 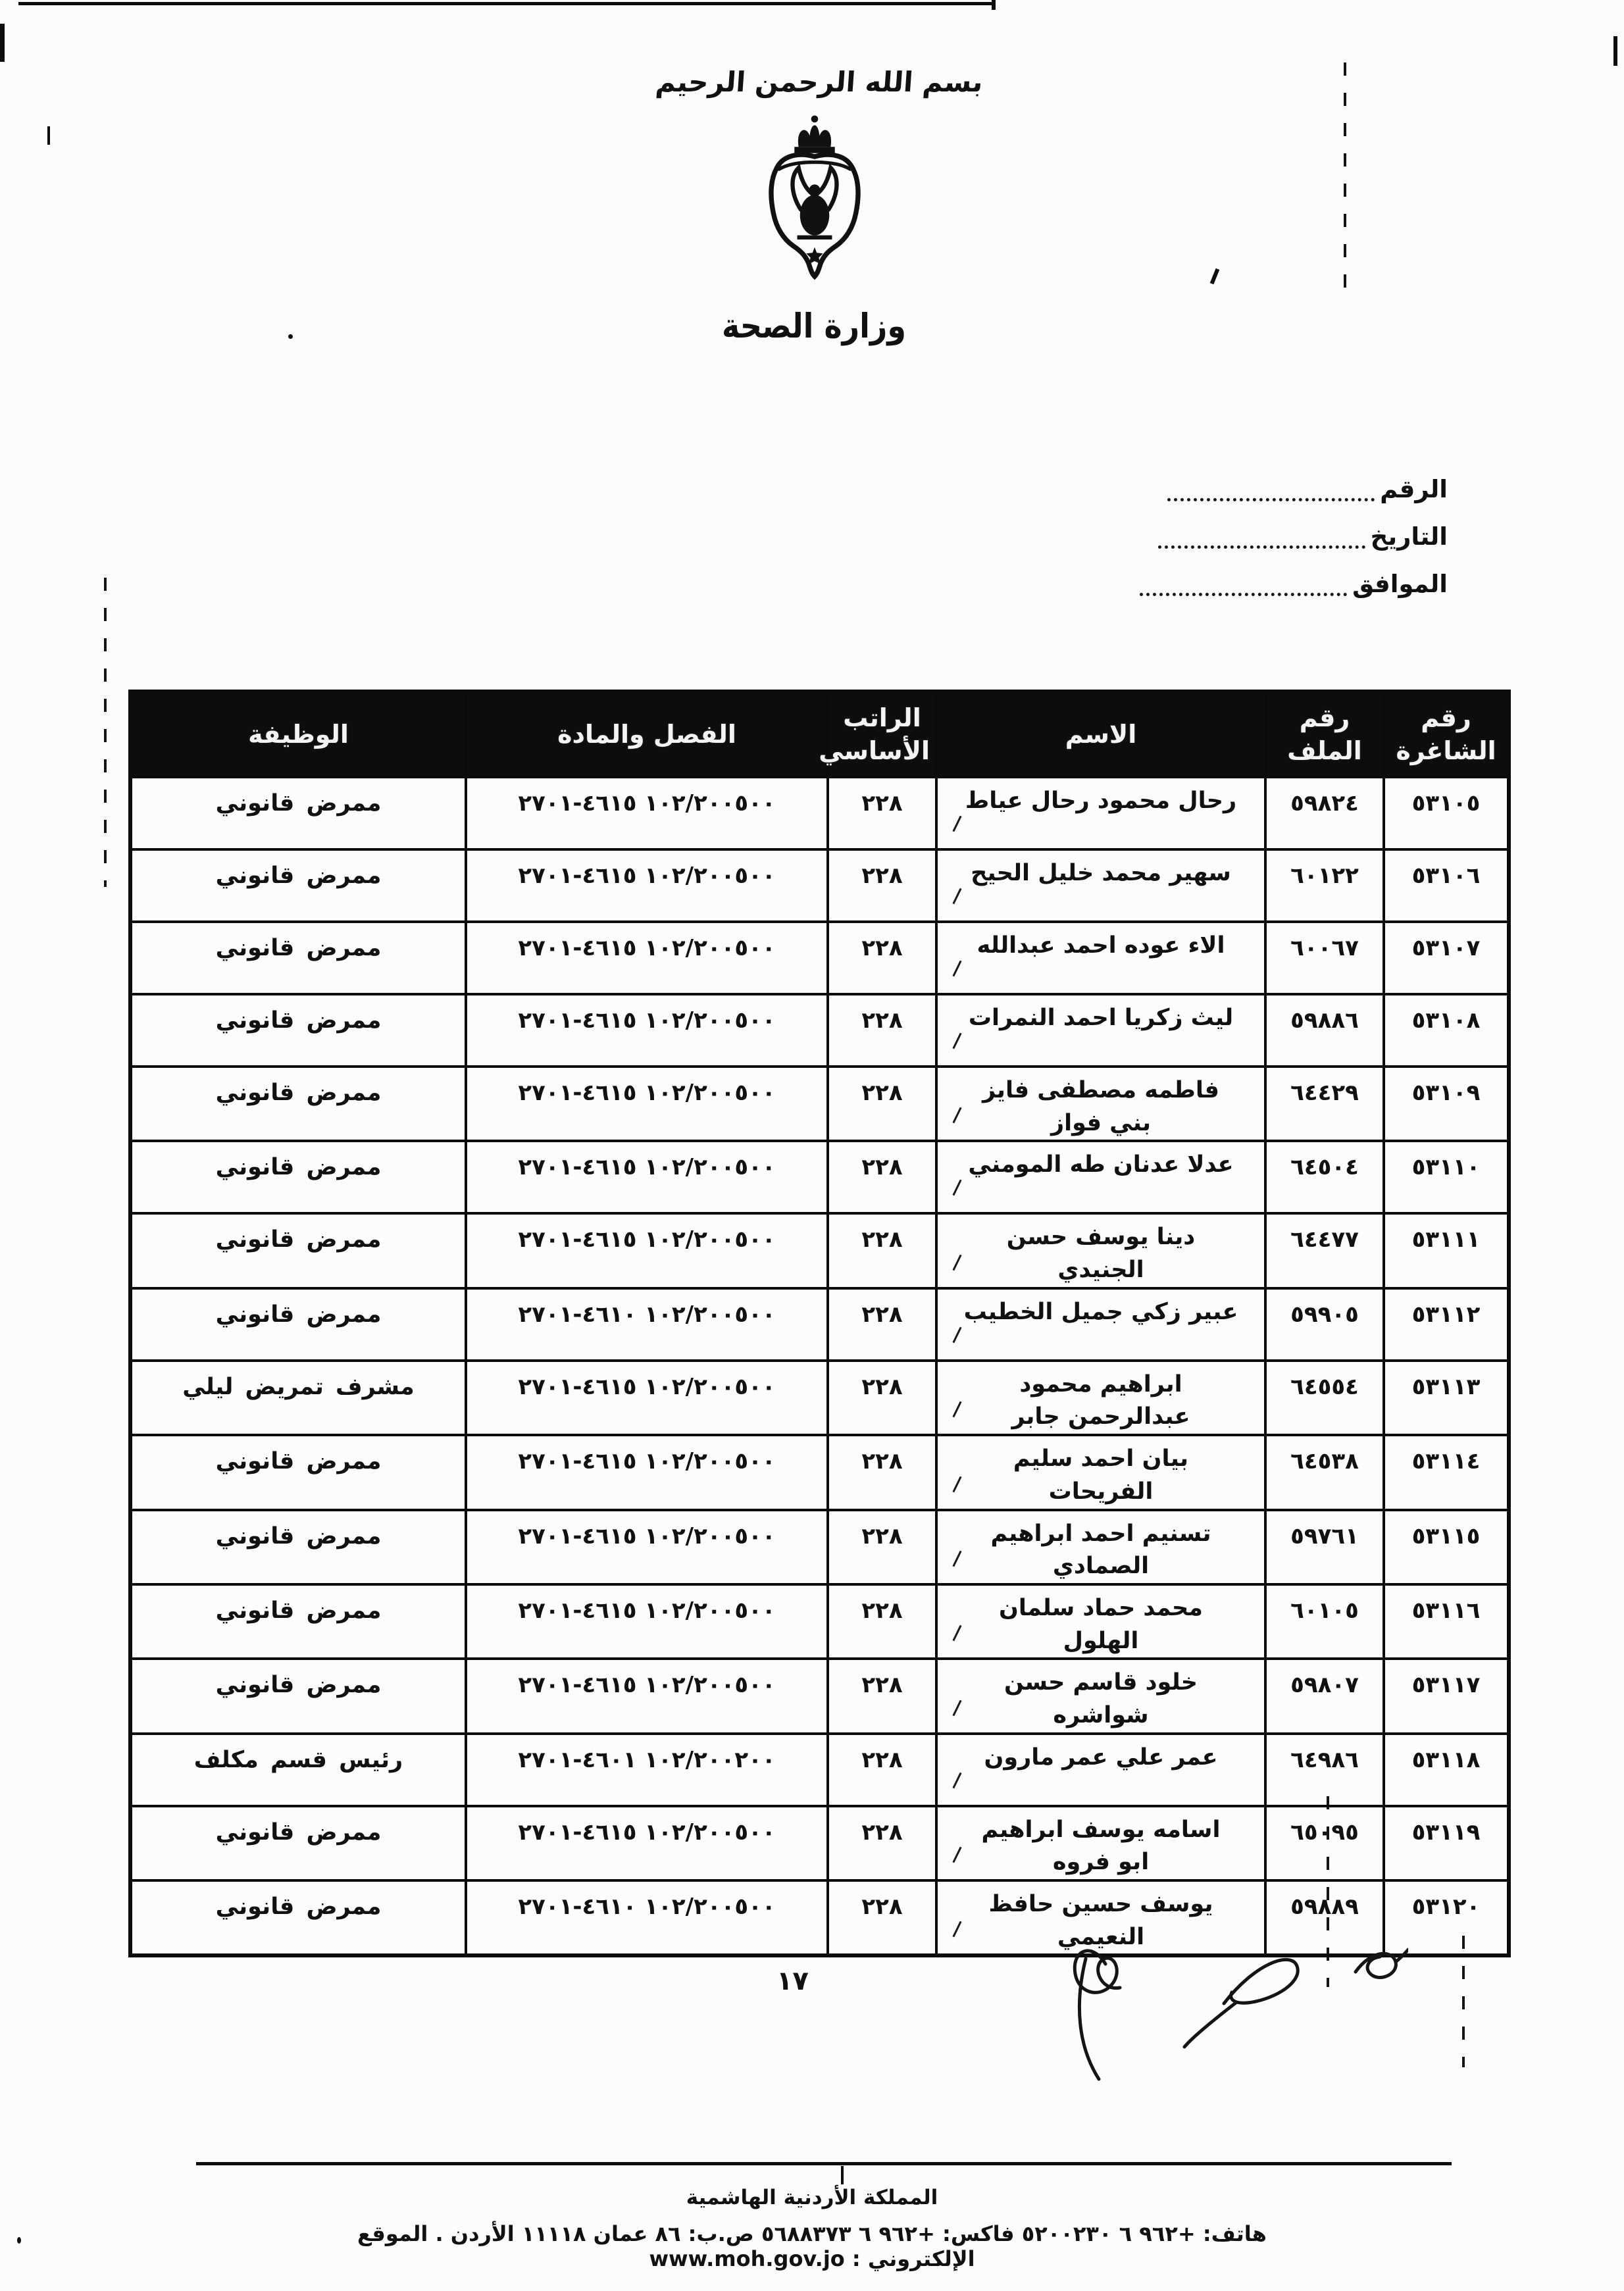 I want to click on cell-vacancy-no: ٥٣١١٣, so click(x=1446, y=1398).